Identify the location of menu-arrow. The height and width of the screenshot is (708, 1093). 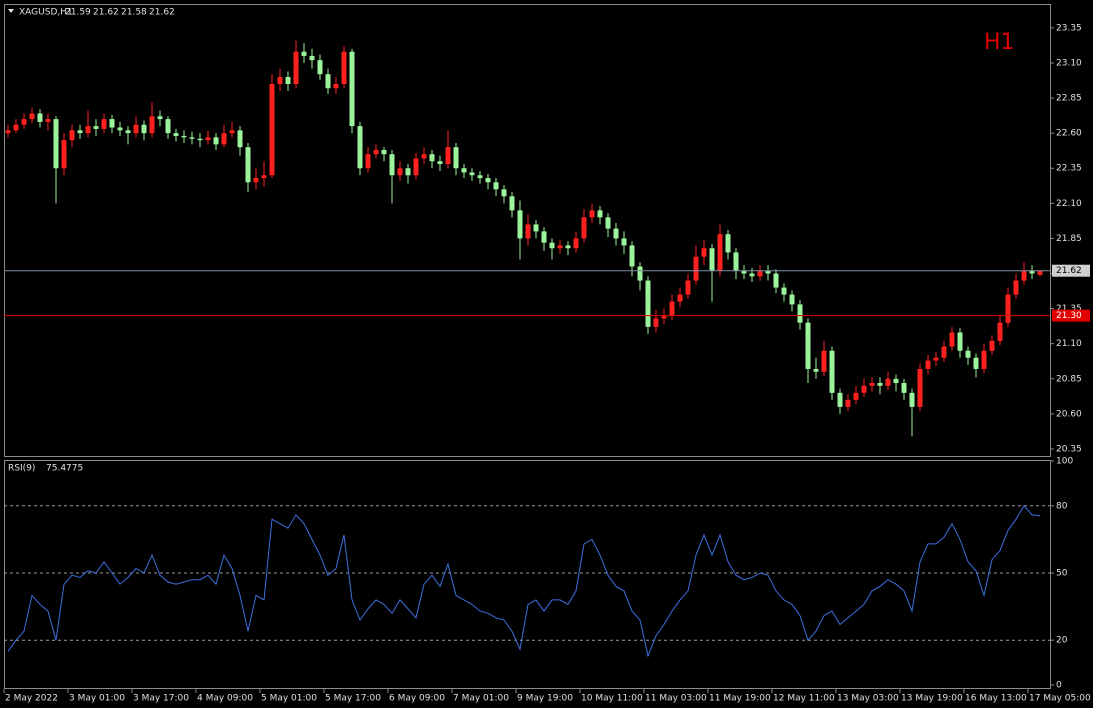
(11, 11).